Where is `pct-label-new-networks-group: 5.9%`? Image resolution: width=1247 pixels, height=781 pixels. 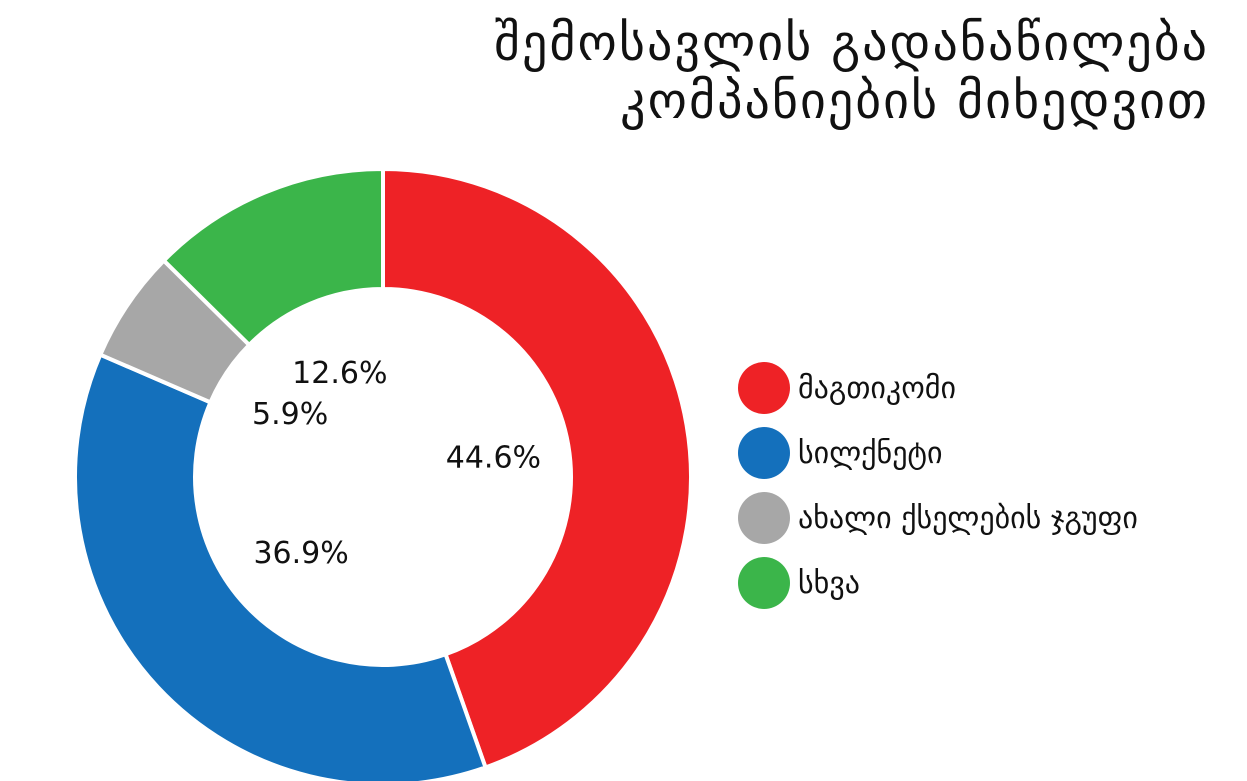
pct-label-new-networks-group: 5.9% is located at coordinates (290, 414).